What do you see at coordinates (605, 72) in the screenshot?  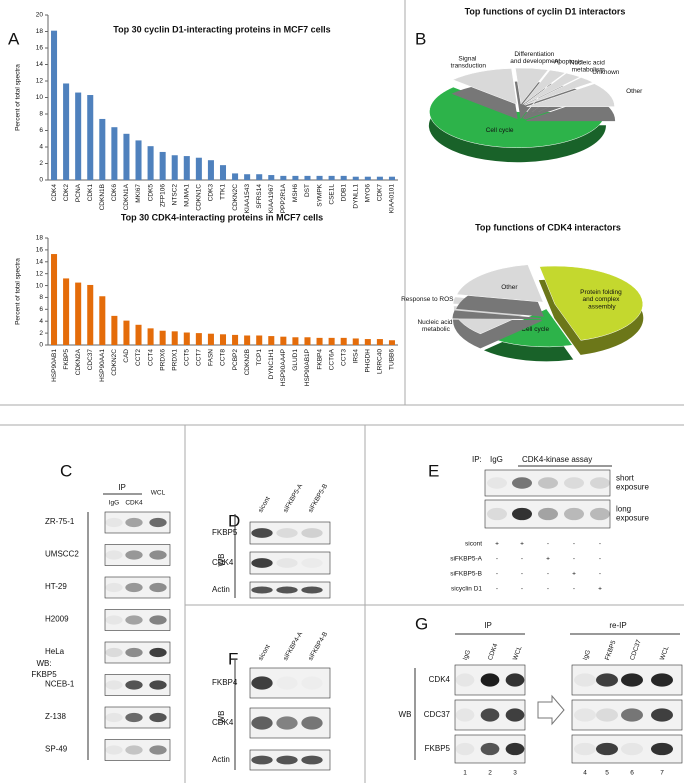 I see `slice-label: Unknown` at bounding box center [605, 72].